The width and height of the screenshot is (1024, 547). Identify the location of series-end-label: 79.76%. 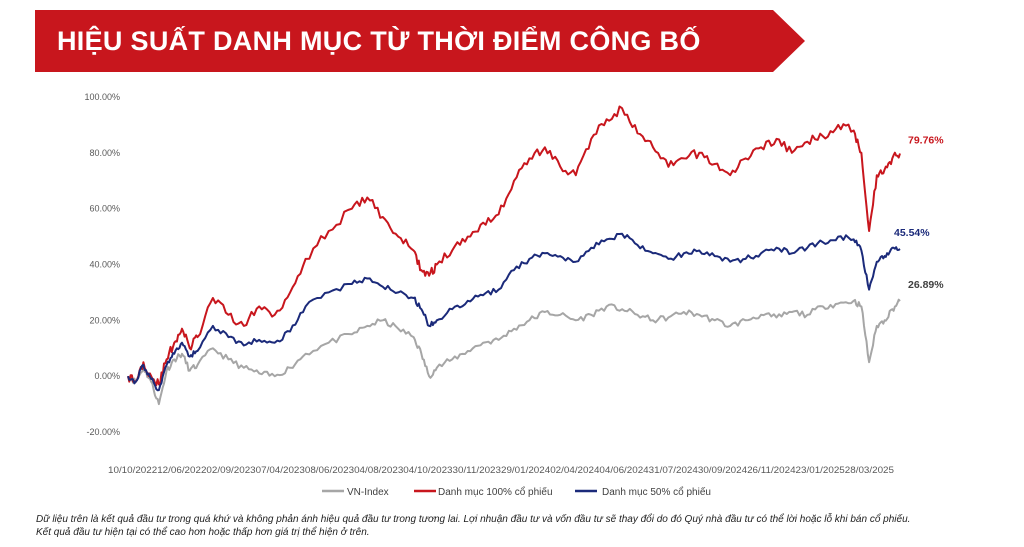
(926, 141).